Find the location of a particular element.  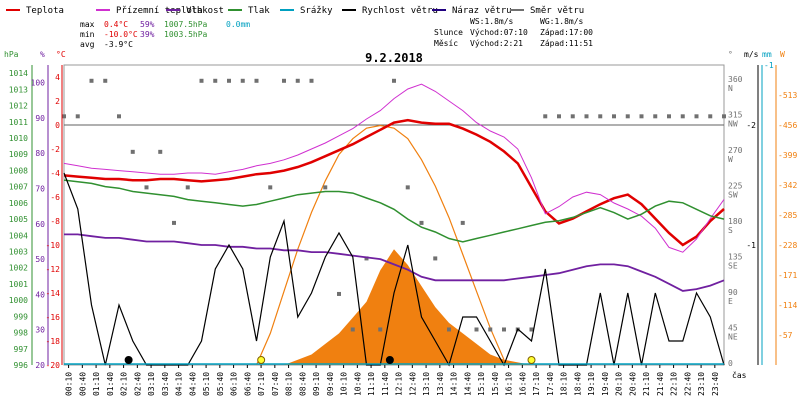

tick-label-pct: 90 is located at coordinates (40, 118).